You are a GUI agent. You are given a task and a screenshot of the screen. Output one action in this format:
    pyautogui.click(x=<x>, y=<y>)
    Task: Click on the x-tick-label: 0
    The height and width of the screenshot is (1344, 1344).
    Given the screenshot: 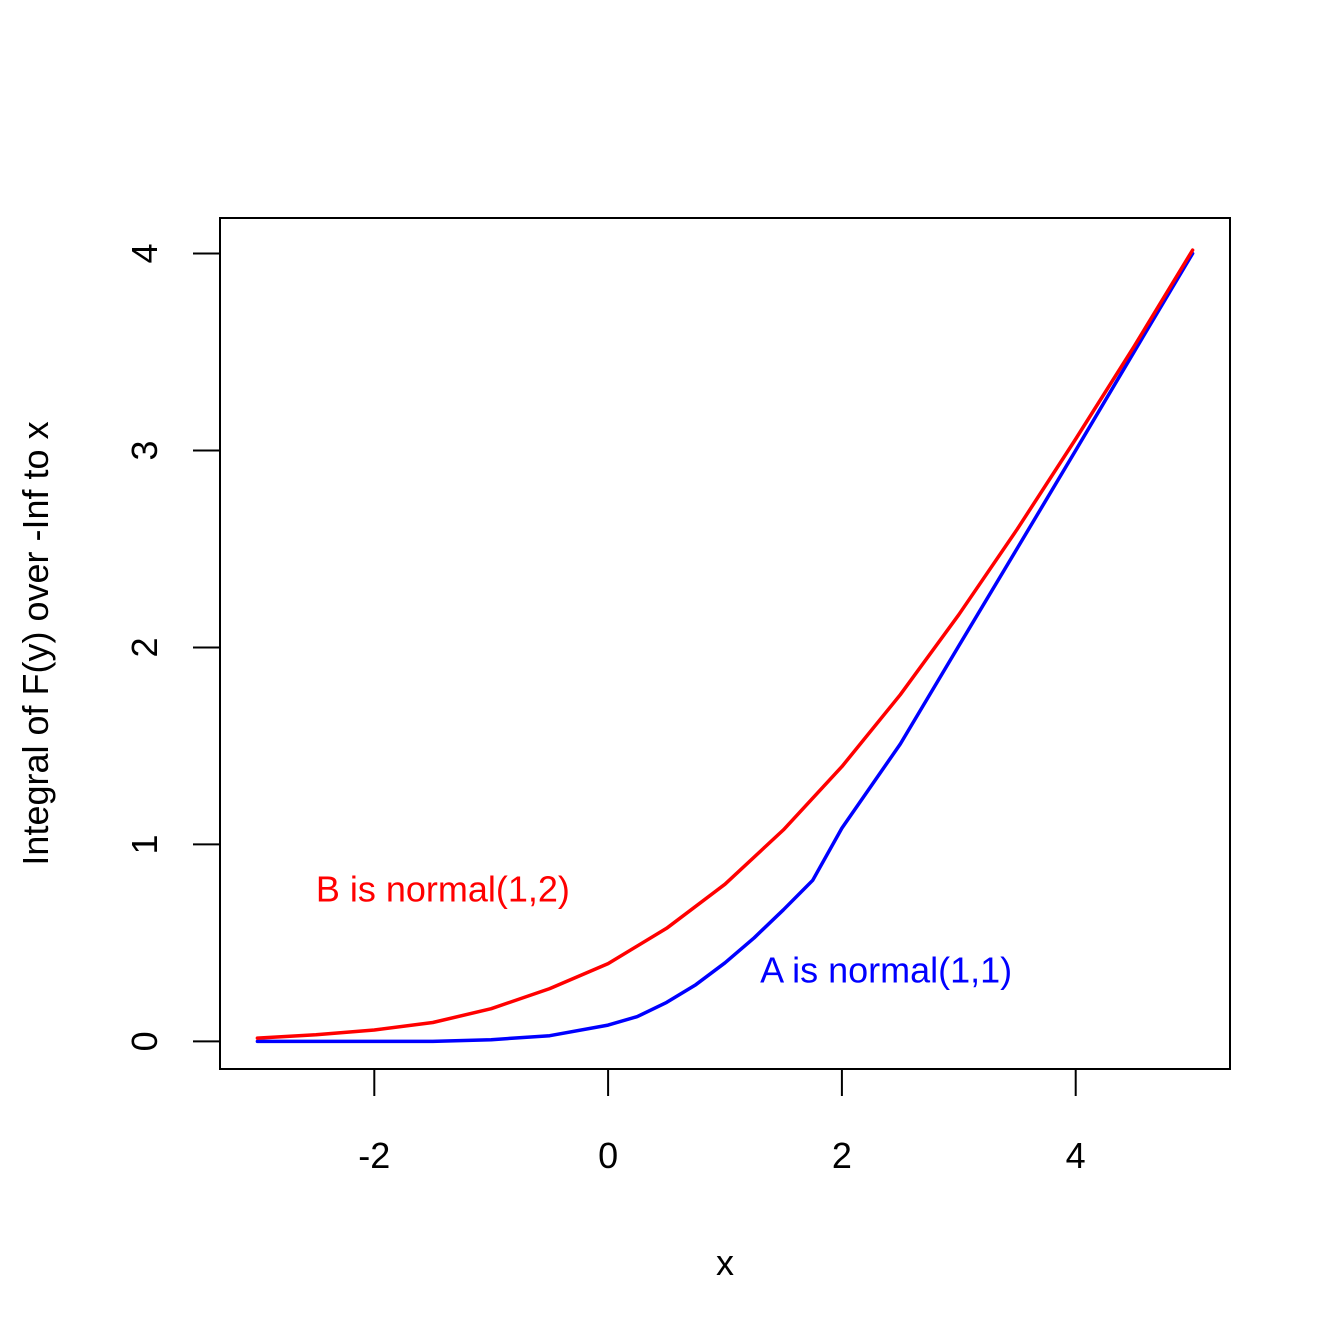 What is the action you would take?
    pyautogui.click(x=608, y=1155)
    